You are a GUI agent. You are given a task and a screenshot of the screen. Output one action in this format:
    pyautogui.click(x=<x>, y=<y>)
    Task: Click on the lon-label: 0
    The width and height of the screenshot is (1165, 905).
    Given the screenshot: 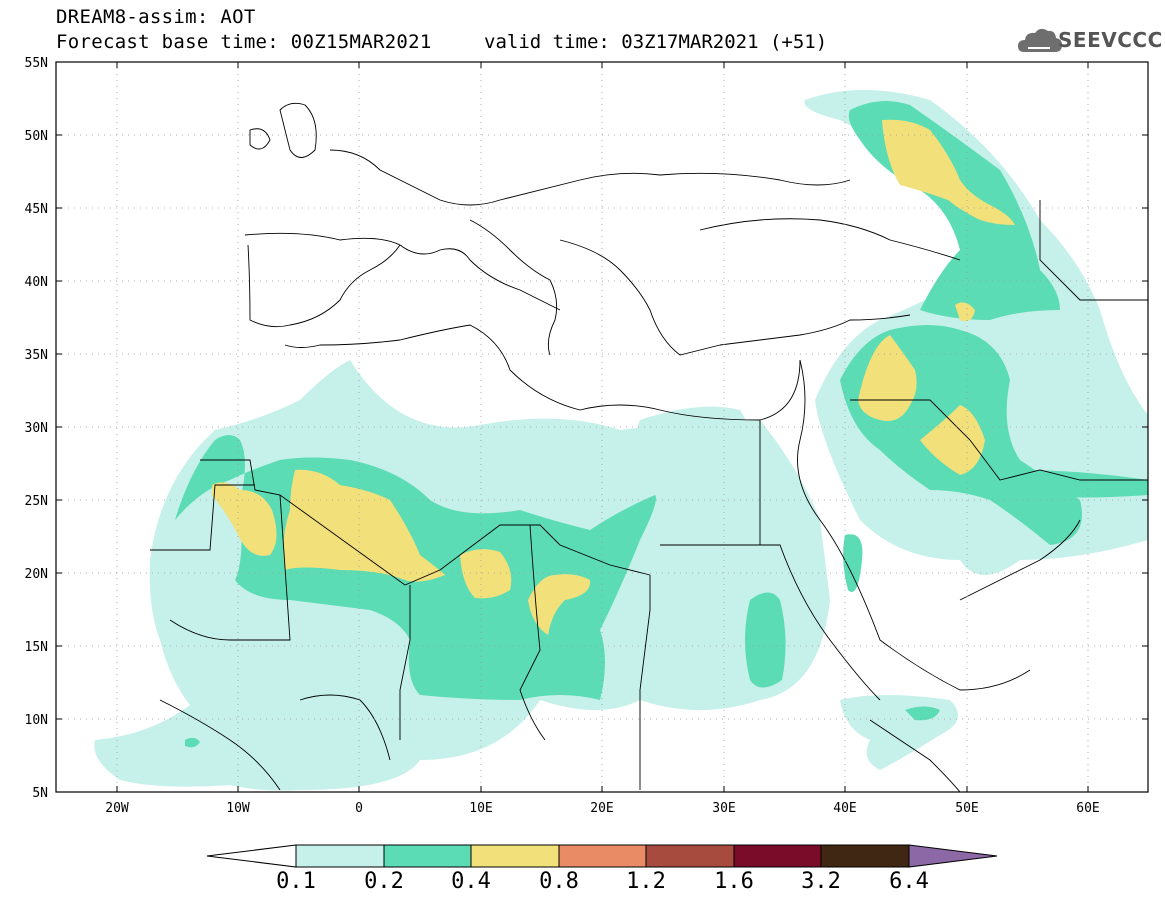 What is the action you would take?
    pyautogui.click(x=359, y=808)
    